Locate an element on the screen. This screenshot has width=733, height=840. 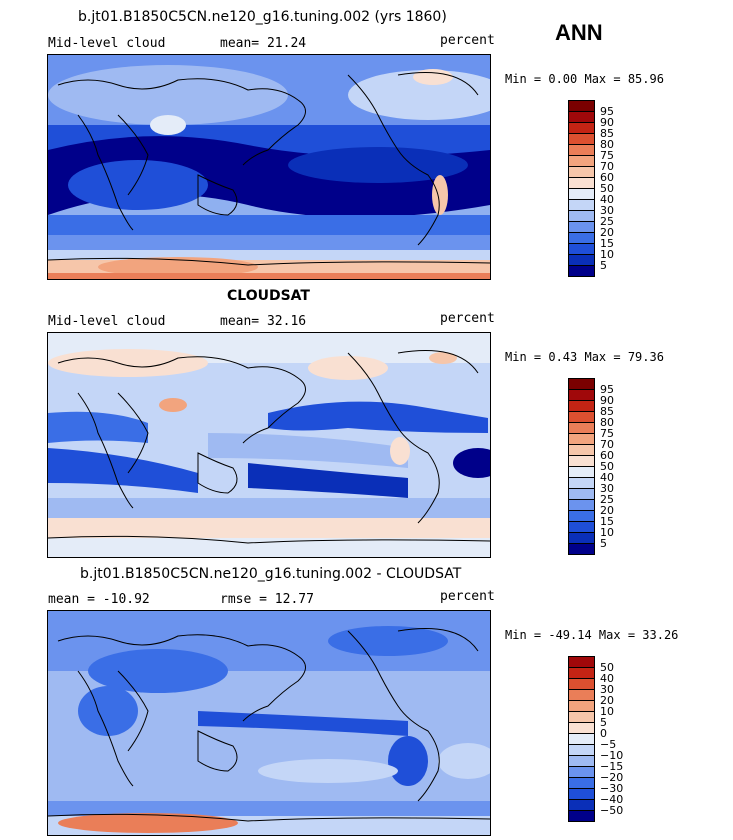
panel-3-units-label: percent is located at coordinates (467, 596).